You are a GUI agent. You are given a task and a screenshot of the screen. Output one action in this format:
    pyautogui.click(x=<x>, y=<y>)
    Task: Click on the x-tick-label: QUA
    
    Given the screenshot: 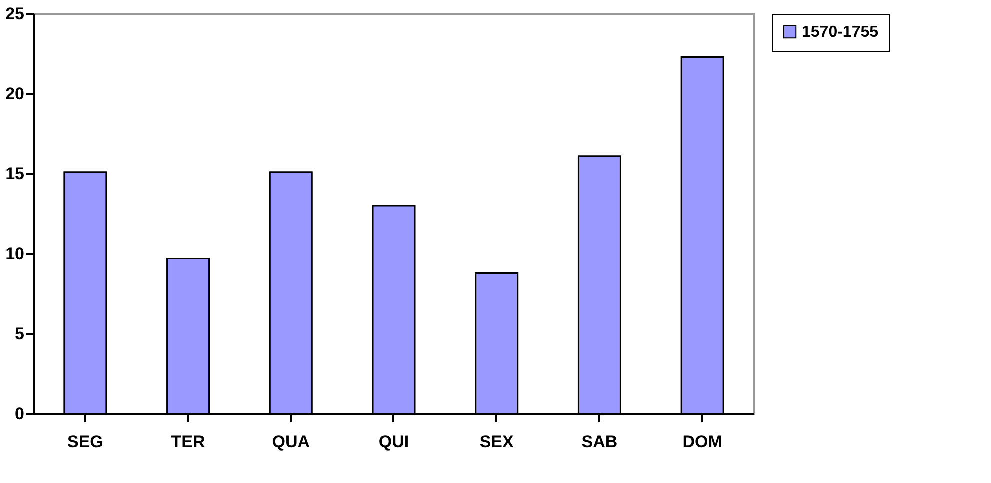 What is the action you would take?
    pyautogui.click(x=291, y=442)
    